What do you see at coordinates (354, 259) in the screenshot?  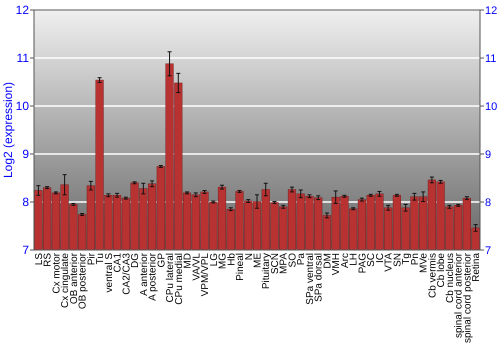 I see `x-tick-label: LH` at bounding box center [354, 259].